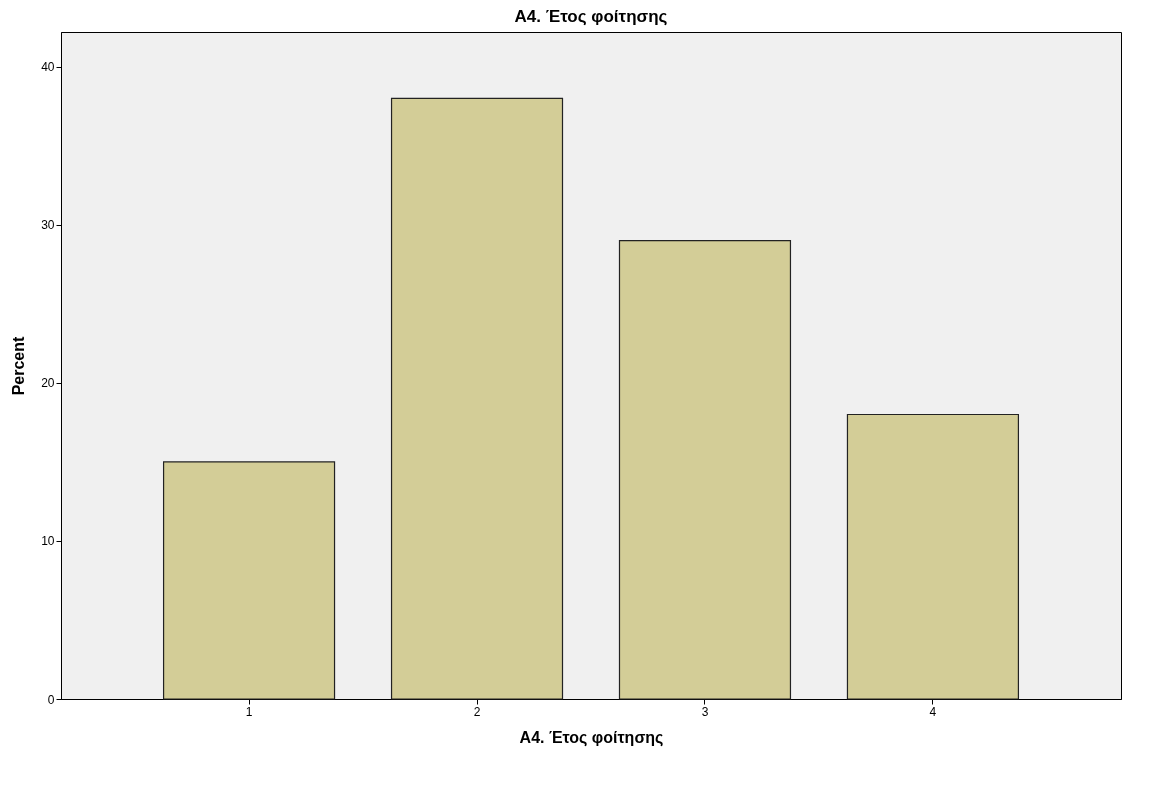  Describe the element at coordinates (48, 67) in the screenshot. I see `y-tick-label: 40` at that location.